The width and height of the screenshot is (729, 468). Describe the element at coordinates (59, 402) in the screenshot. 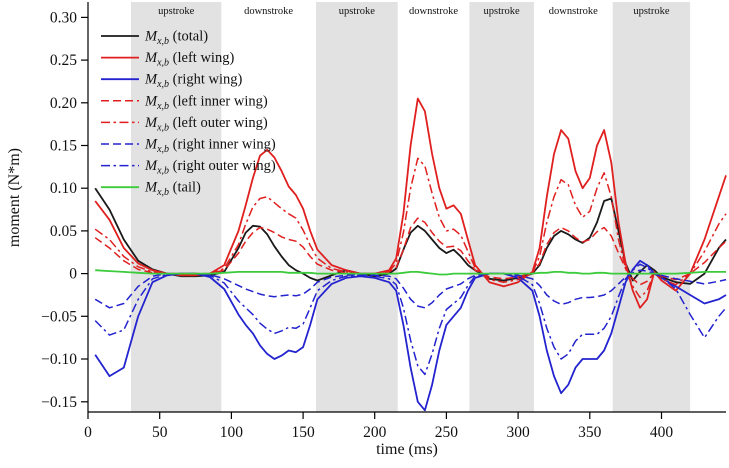

I see `y-tick-label: −0.15` at that location.